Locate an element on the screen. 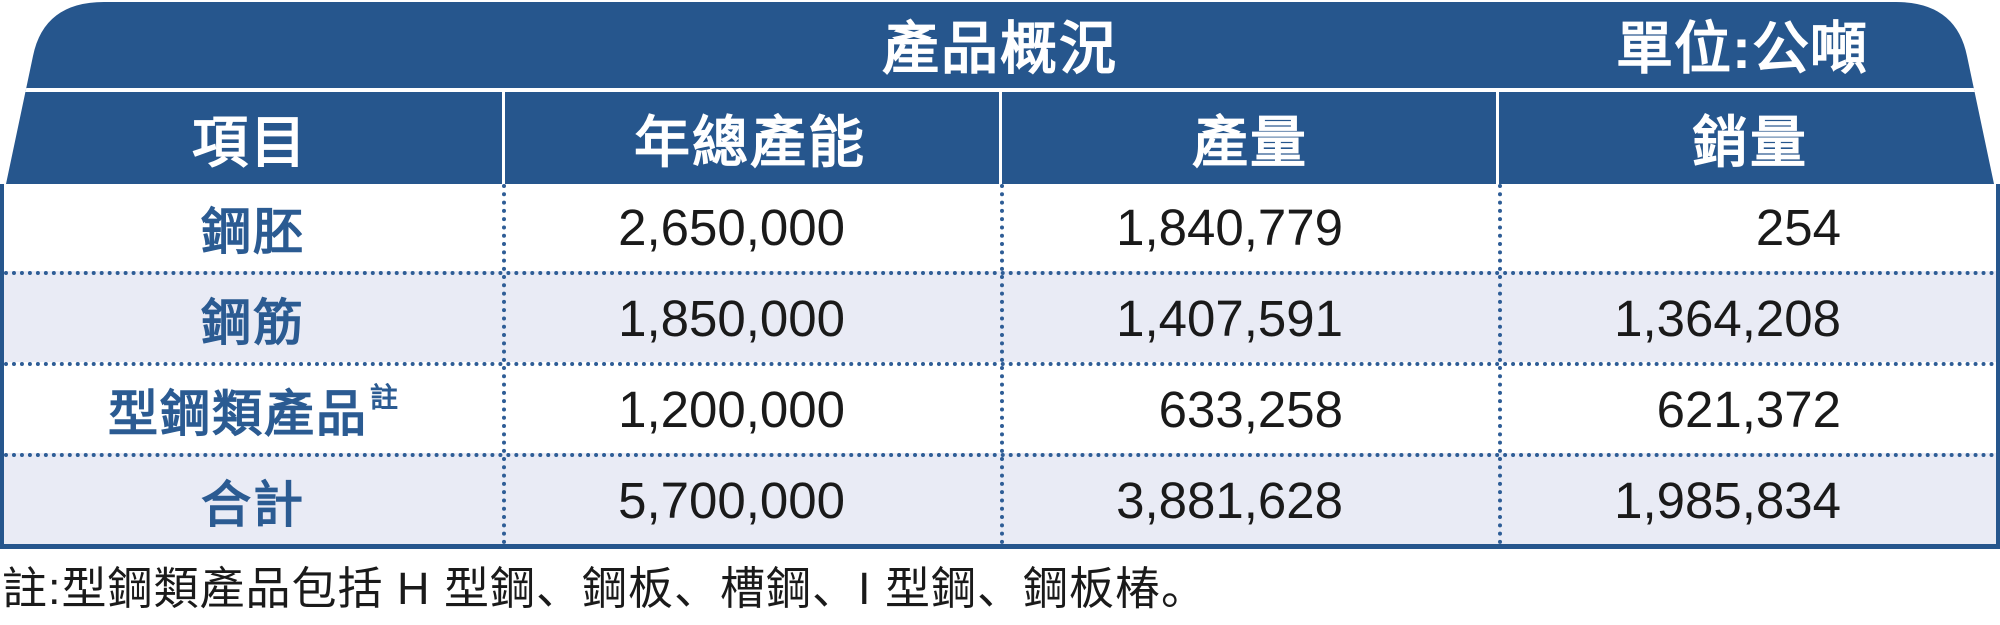 Image resolution: width=2000 pixels, height=625 pixels. page-title: 產品概況 is located at coordinates (1000, 49).